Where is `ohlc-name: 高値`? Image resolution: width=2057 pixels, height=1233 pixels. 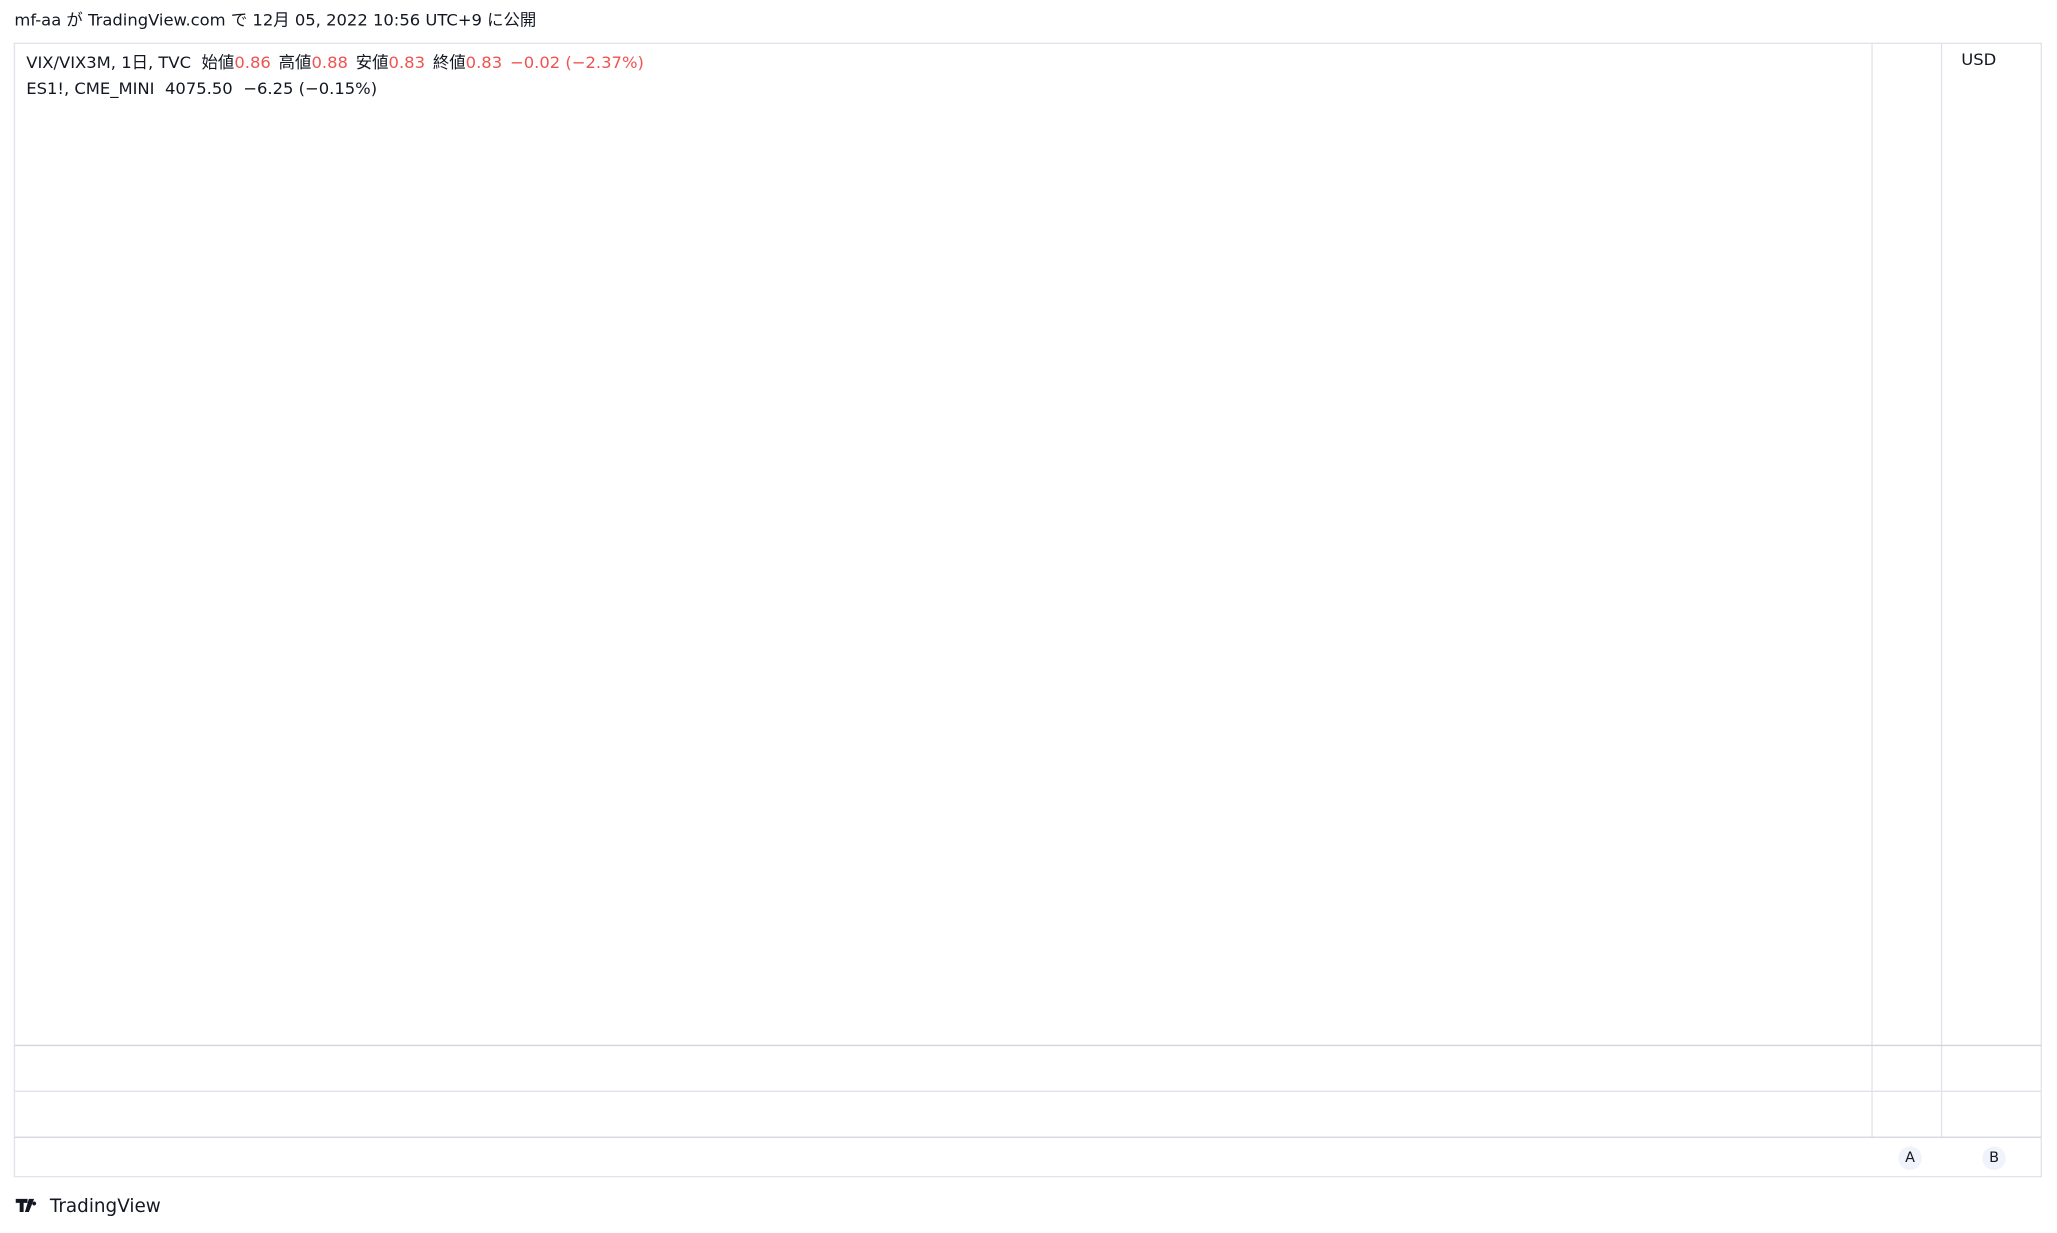 ohlc-name: 高値 is located at coordinates (295, 61).